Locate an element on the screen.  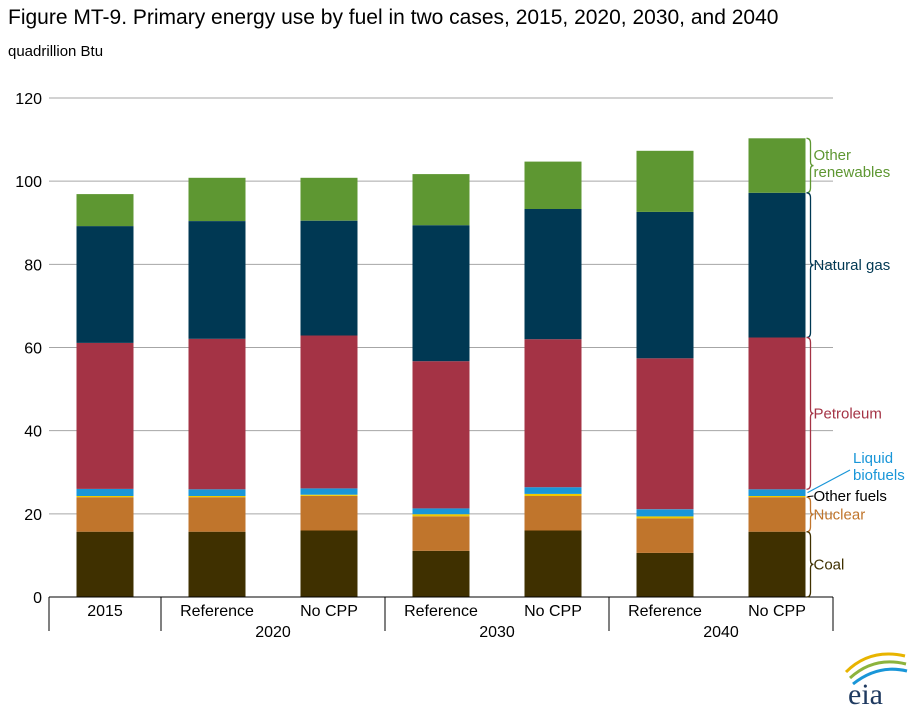
x-group-label: 2040 is located at coordinates (721, 632).